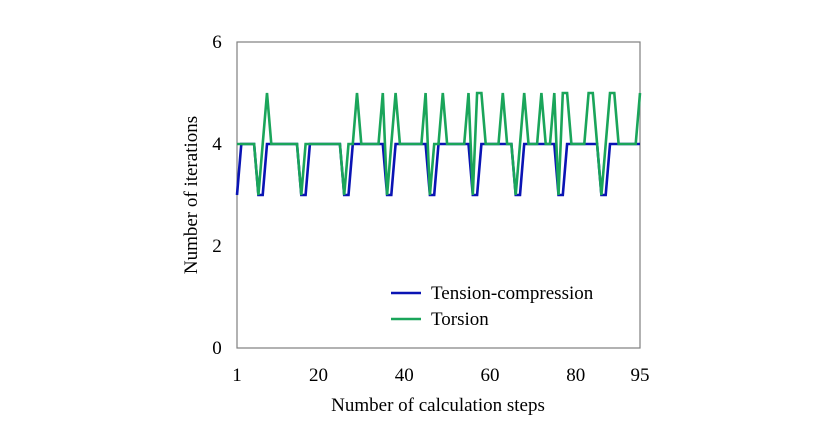  I want to click on series-line-torsion, so click(439, 143).